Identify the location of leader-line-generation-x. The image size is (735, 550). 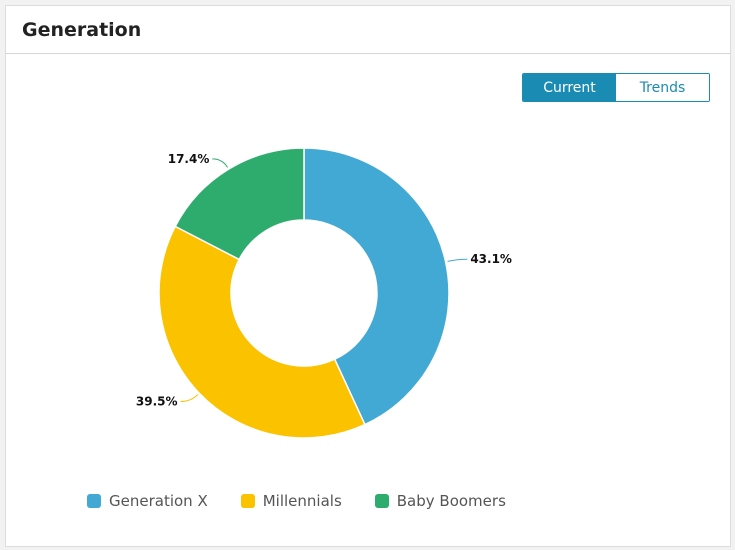
(457, 260).